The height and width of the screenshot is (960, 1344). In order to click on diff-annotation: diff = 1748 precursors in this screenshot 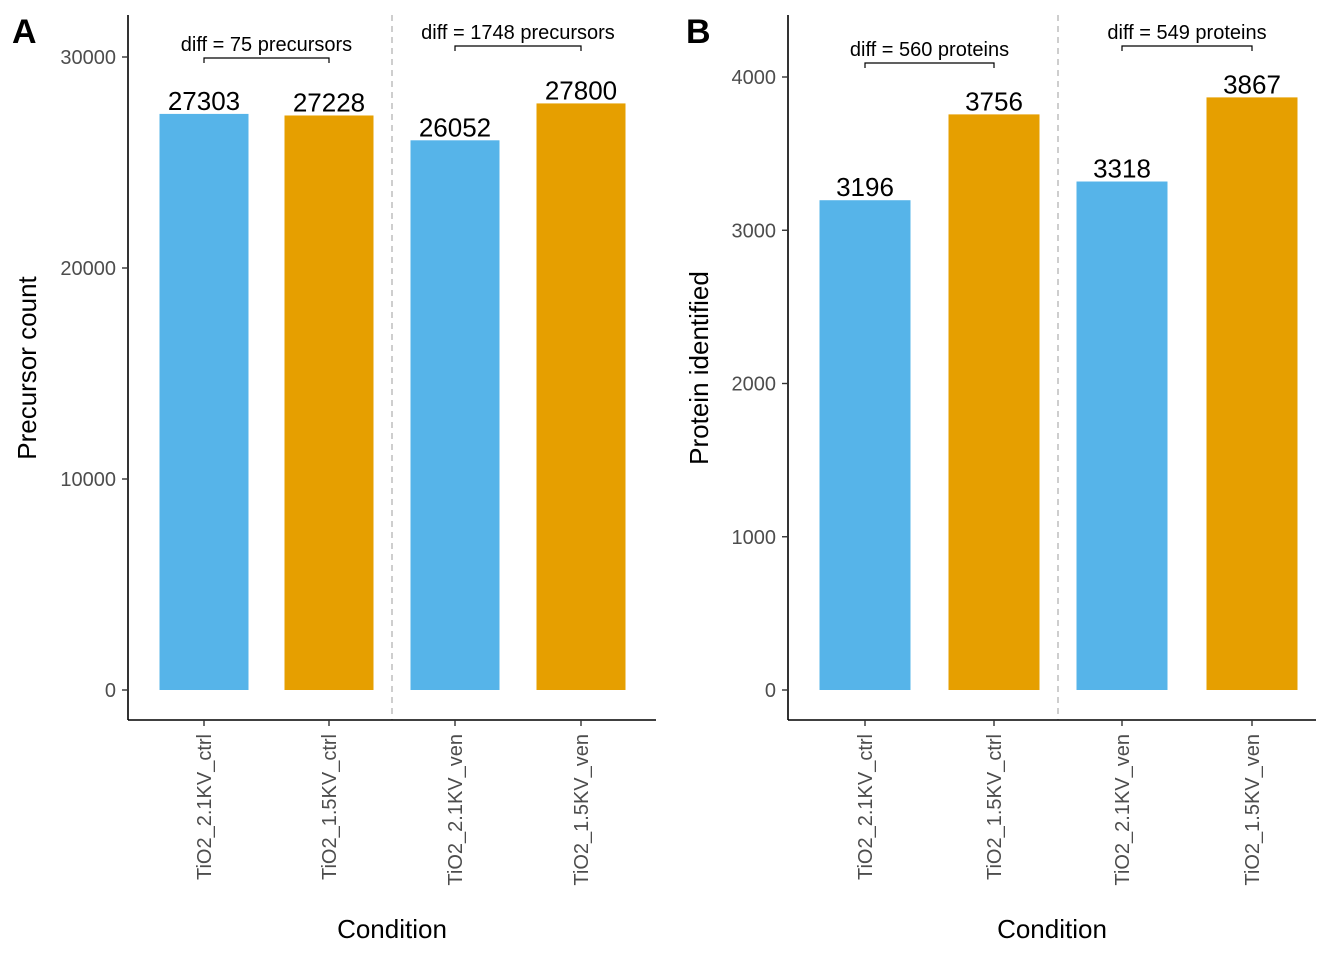, I will do `click(518, 33)`.